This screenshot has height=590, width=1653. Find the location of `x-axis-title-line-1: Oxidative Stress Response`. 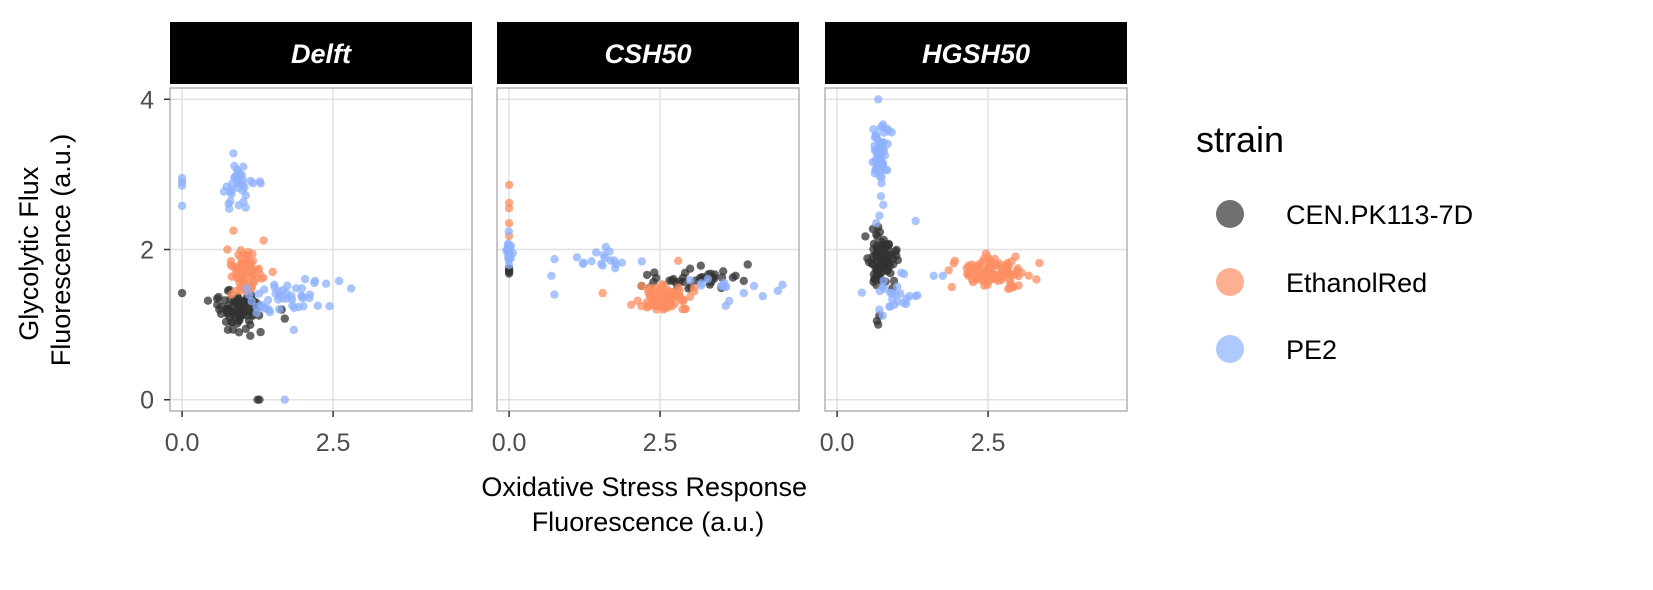

x-axis-title-line-1: Oxidative Stress Response is located at coordinates (644, 487).